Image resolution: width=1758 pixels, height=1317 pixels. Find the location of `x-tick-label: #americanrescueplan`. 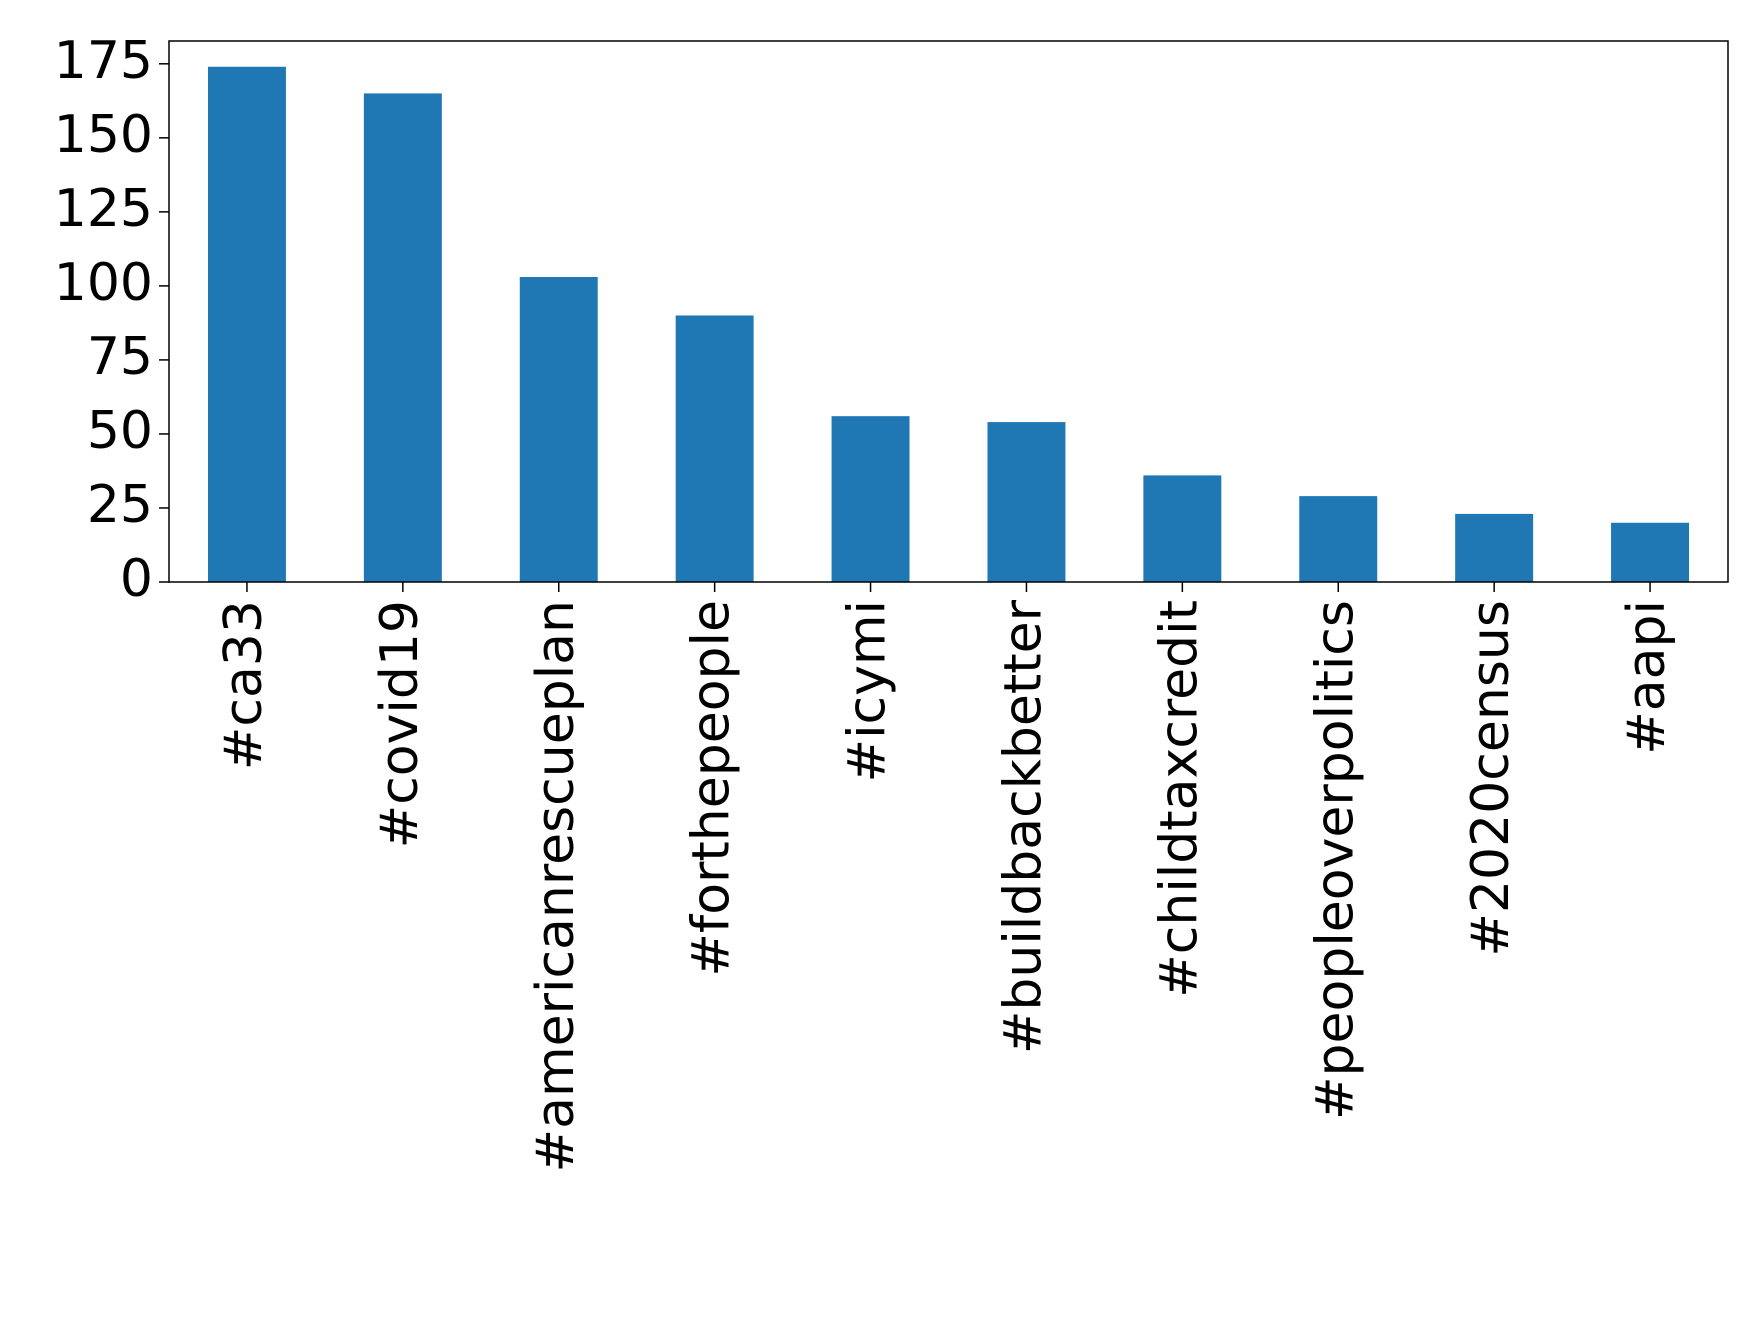

x-tick-label: #americanrescueplan is located at coordinates (556, 886).